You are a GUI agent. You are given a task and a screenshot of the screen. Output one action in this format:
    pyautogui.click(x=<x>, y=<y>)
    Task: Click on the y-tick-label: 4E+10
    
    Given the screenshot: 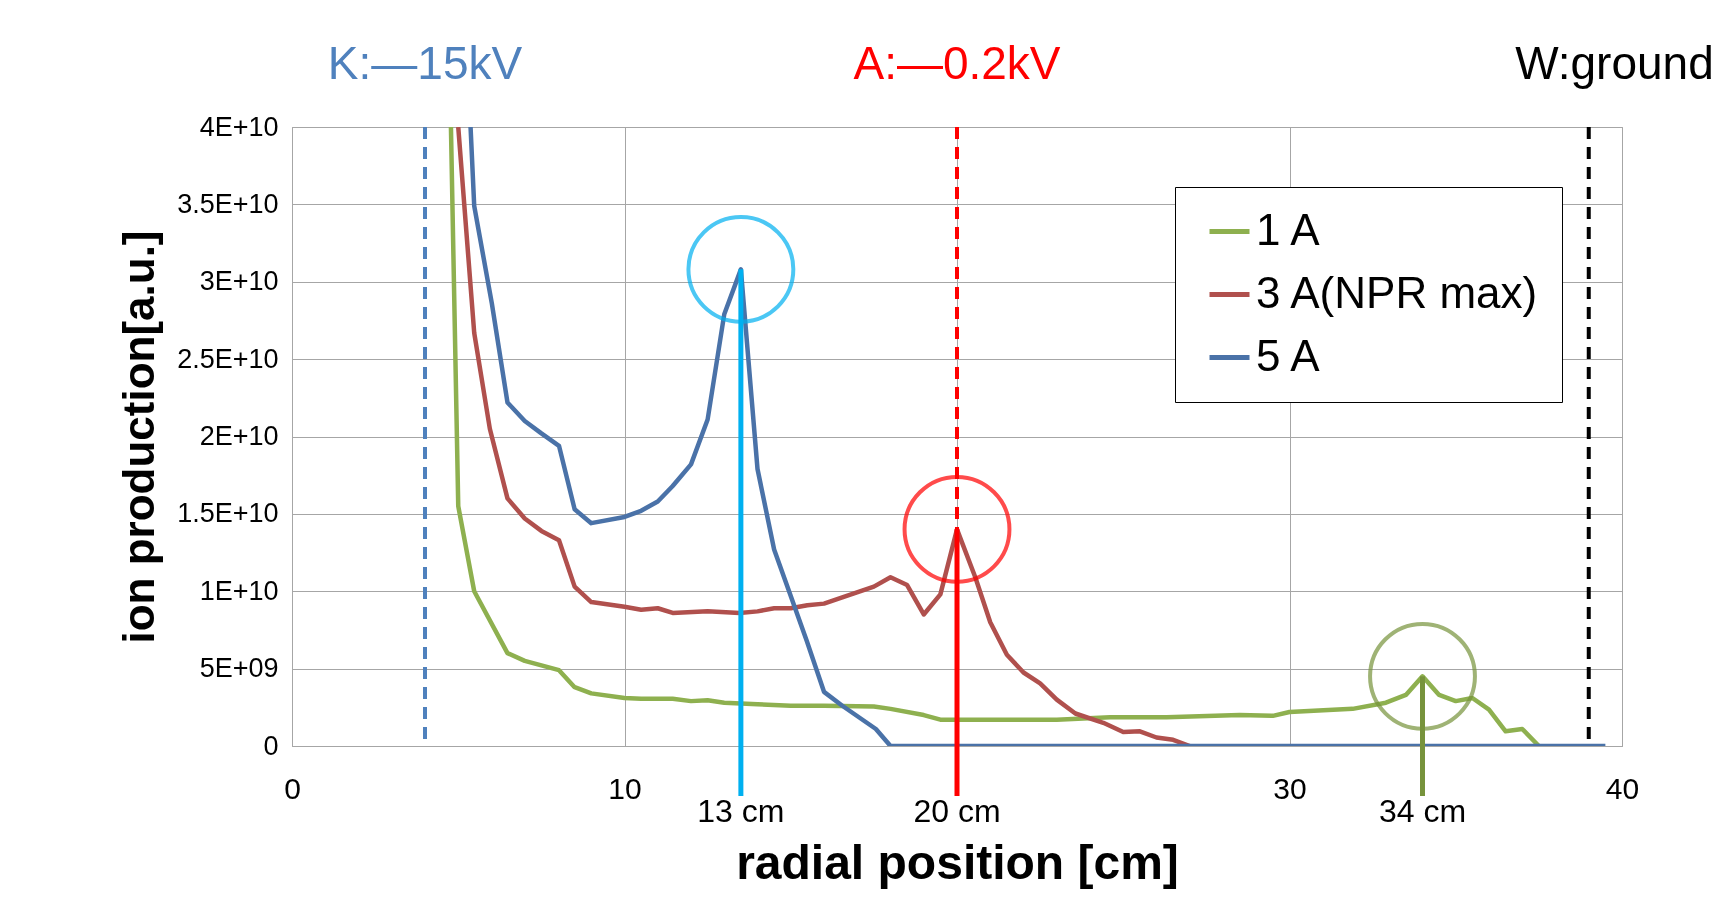 What is the action you would take?
    pyautogui.click(x=239, y=126)
    